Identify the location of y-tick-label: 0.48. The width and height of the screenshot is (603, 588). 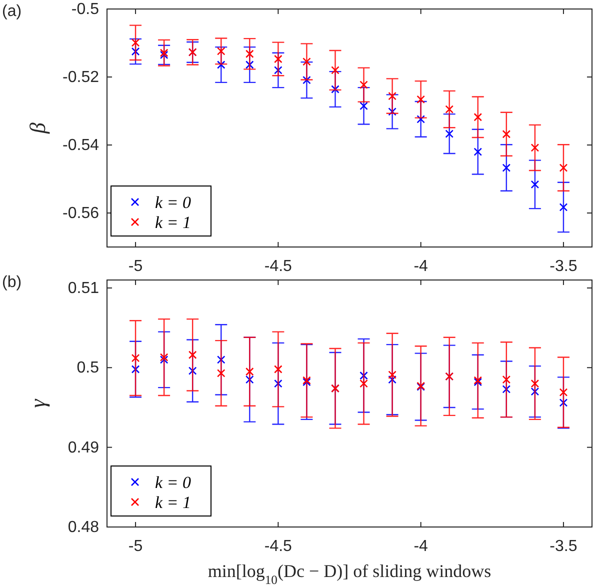
(84, 527).